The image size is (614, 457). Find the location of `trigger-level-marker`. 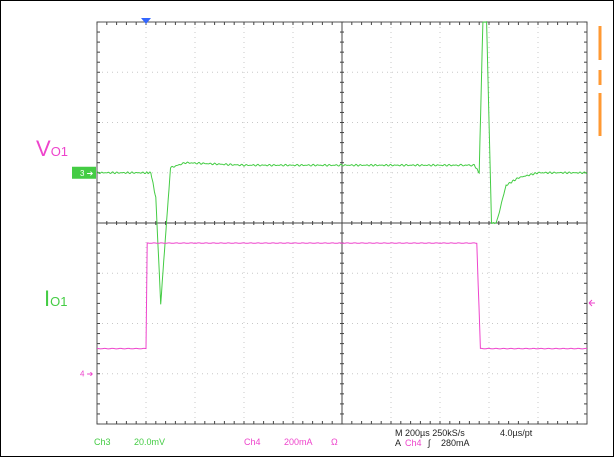

trigger-level-marker is located at coordinates (591, 303).